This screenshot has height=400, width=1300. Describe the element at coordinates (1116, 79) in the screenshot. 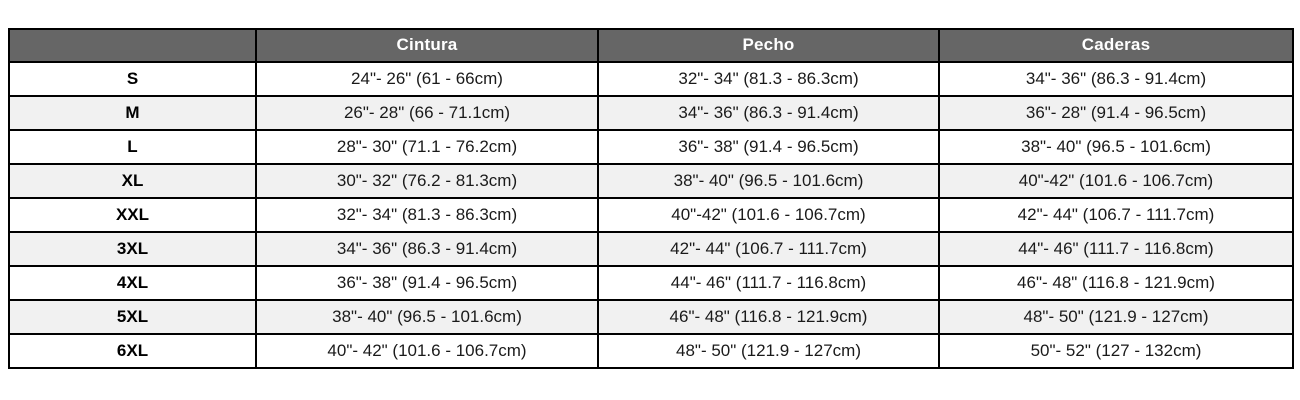

I see `caderas-cell: 34"- 36" (86.3 - 91.4cm)` at that location.